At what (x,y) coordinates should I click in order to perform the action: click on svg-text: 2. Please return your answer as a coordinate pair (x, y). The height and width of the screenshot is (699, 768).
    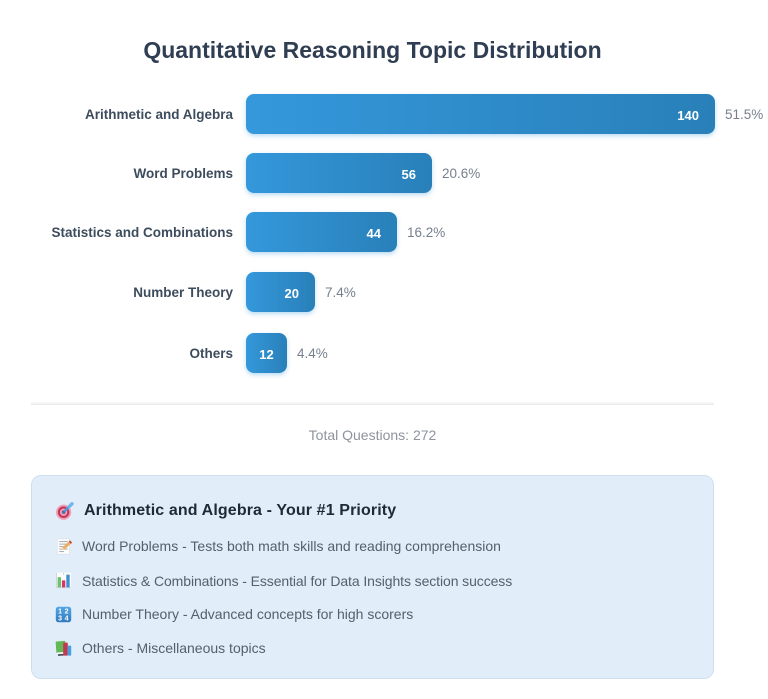
    Looking at the image, I should click on (67, 611).